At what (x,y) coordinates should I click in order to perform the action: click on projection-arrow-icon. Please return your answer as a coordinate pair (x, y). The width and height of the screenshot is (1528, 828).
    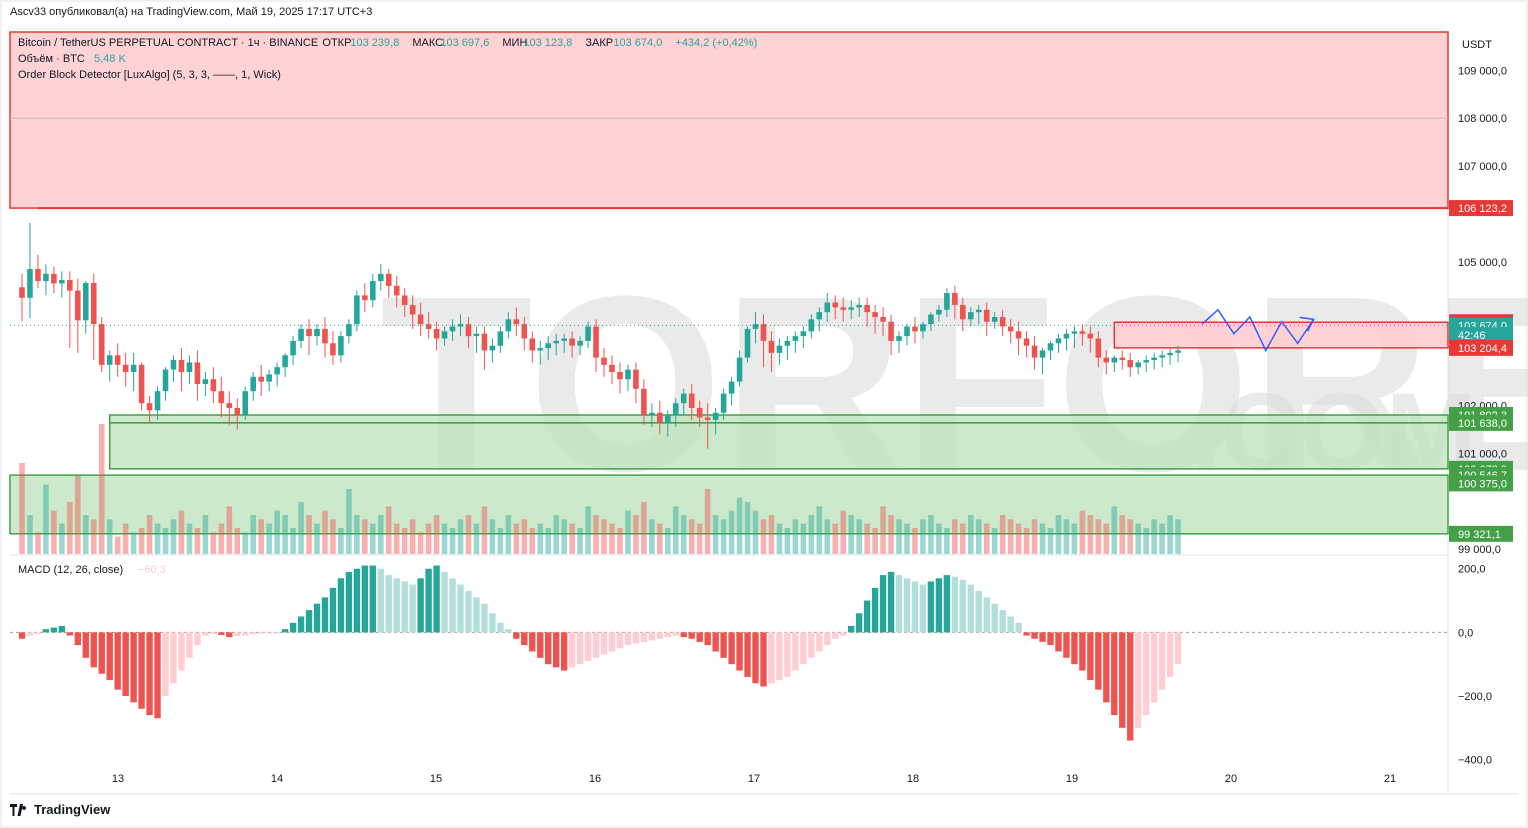
    Looking at the image, I should click on (1307, 324).